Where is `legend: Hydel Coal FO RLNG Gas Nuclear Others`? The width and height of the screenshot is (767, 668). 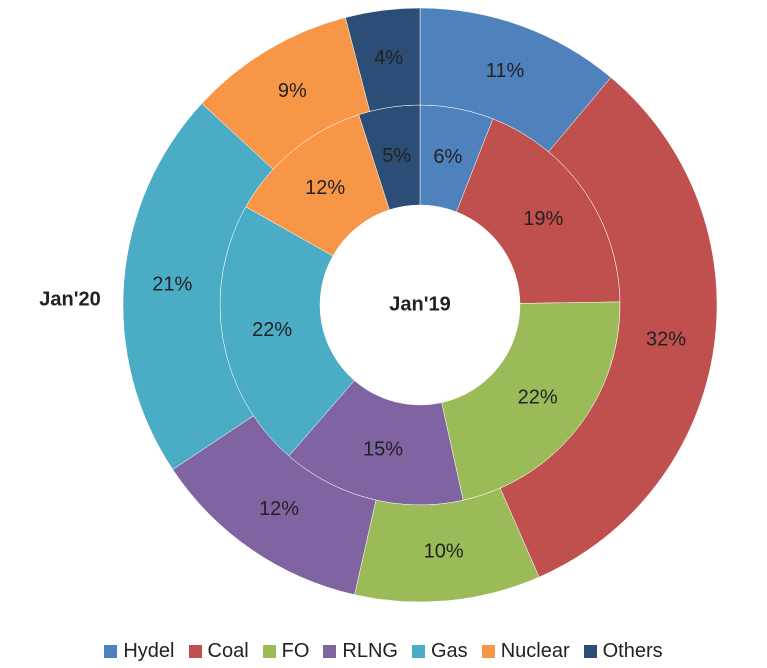
legend: Hydel Coal FO RLNG Gas Nuclear Others is located at coordinates (383, 651).